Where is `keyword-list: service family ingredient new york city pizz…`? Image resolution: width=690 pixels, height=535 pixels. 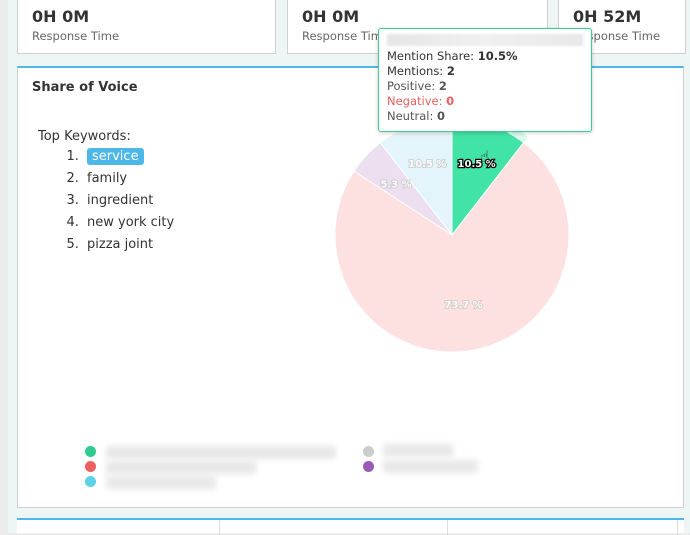 keyword-list: service family ingredient new york city pizz… is located at coordinates (106, 201).